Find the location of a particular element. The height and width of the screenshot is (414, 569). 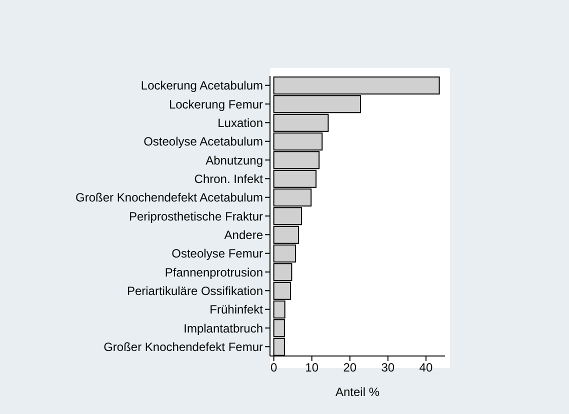

y-tick-label: Luxation is located at coordinates (240, 123).